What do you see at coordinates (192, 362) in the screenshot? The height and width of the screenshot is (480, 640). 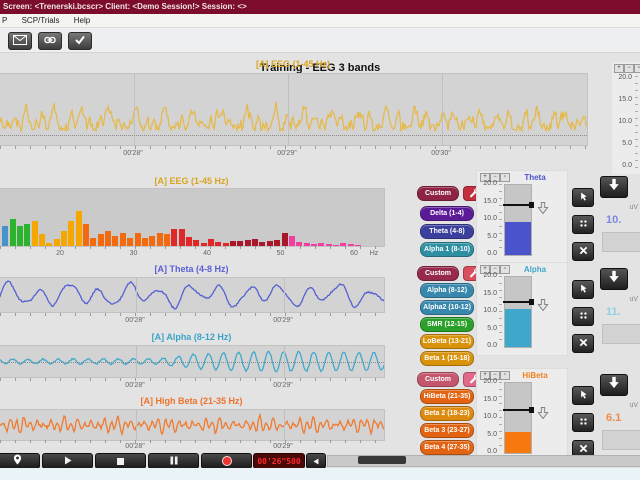 I see `midline-dotted` at bounding box center [192, 362].